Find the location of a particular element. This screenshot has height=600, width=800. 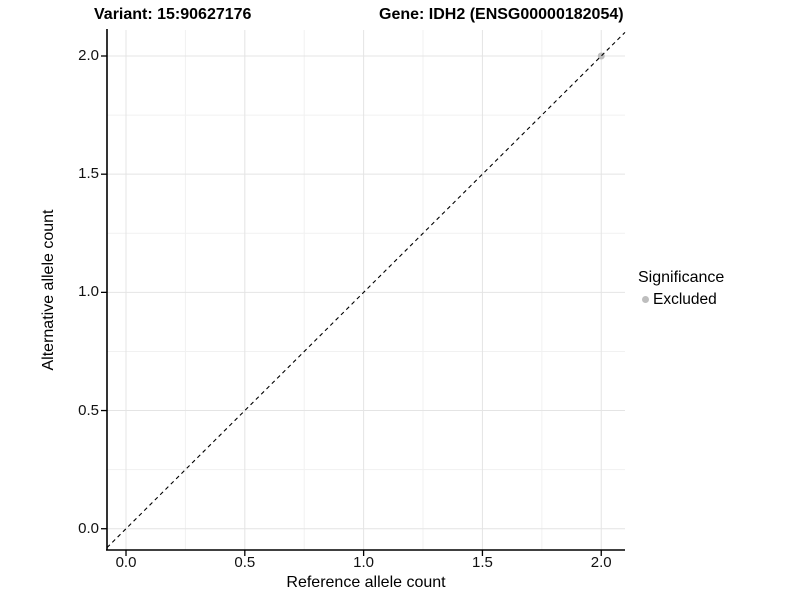

y-tick-label: 2.0 is located at coordinates (88, 55).